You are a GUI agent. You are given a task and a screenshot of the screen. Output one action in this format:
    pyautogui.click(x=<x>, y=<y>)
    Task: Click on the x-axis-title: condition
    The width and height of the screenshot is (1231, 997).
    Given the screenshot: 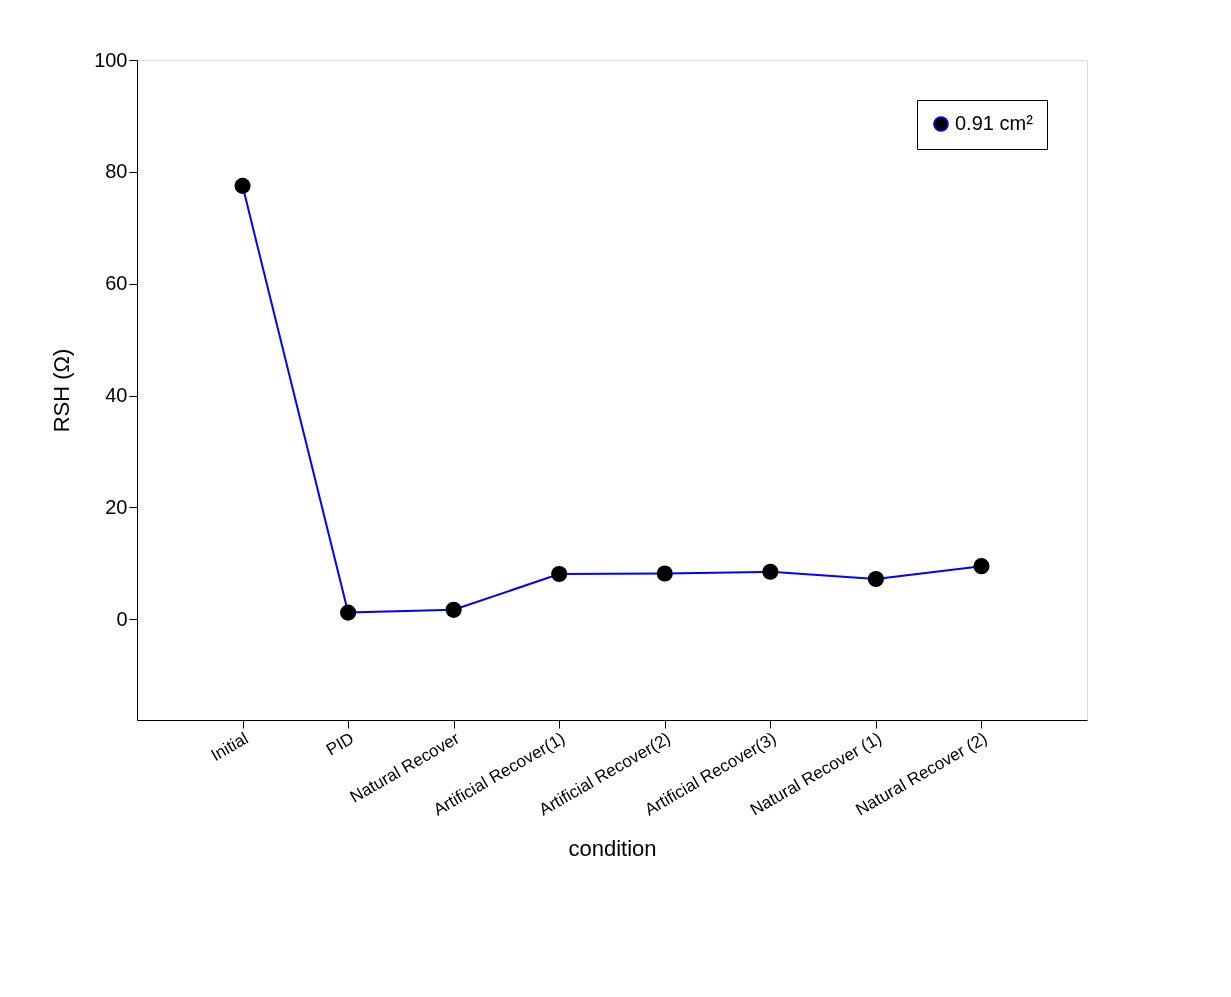 What is the action you would take?
    pyautogui.click(x=612, y=848)
    